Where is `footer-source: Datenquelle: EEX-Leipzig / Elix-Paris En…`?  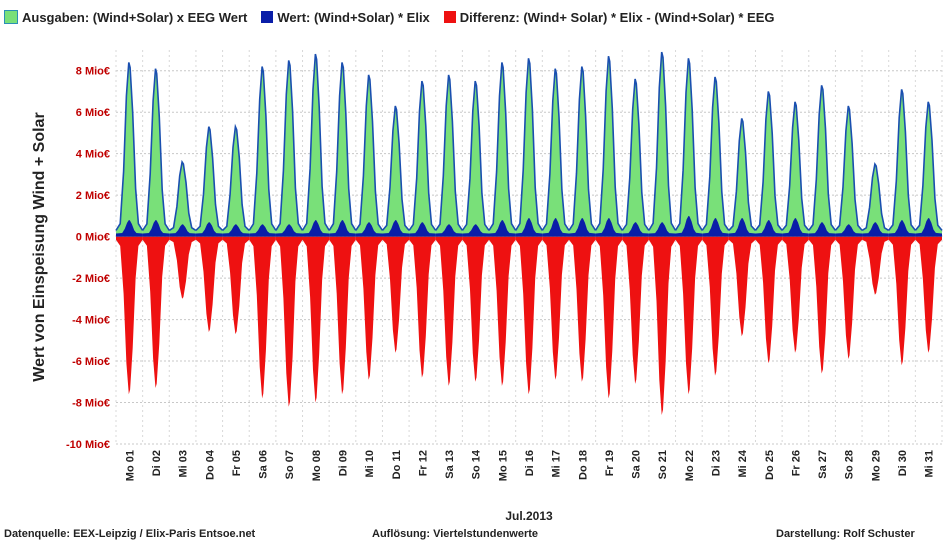 footer-source: Datenquelle: EEX-Leipzig / Elix-Paris En… is located at coordinates (130, 534).